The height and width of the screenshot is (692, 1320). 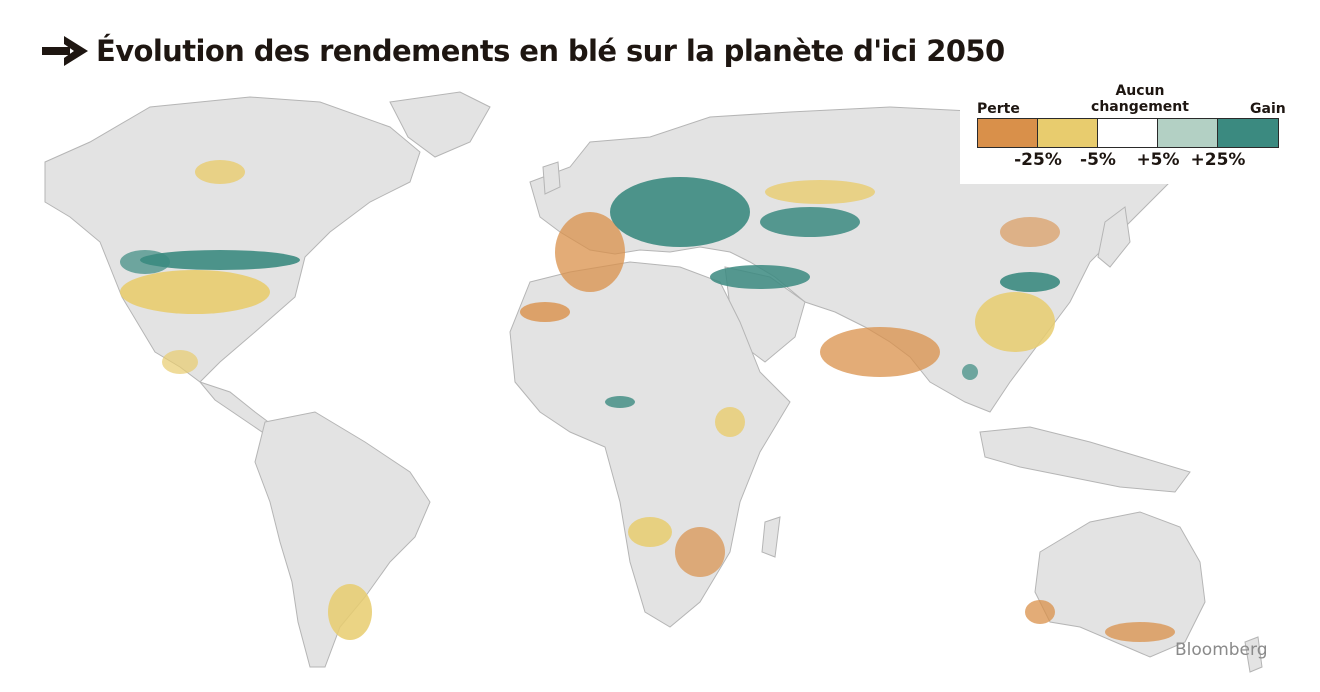 I want to click on legend-swatch-strong-loss, so click(x=1008, y=133).